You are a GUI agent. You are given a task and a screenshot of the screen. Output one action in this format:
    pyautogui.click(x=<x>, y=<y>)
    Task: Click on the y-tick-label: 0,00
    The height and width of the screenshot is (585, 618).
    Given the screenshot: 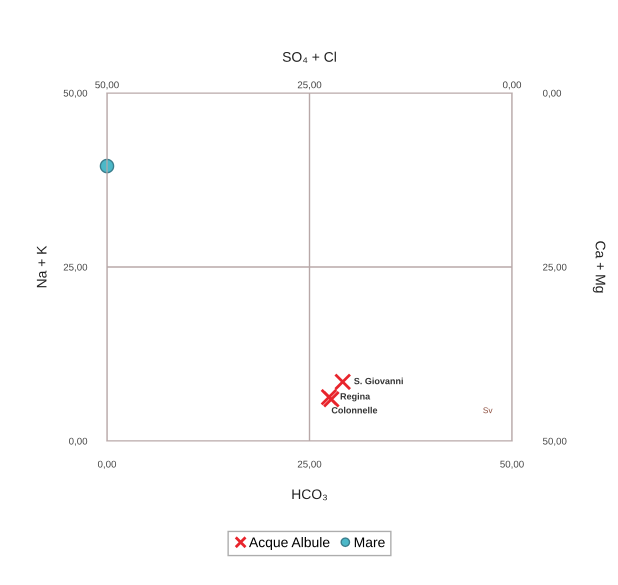 What is the action you would take?
    pyautogui.click(x=78, y=442)
    